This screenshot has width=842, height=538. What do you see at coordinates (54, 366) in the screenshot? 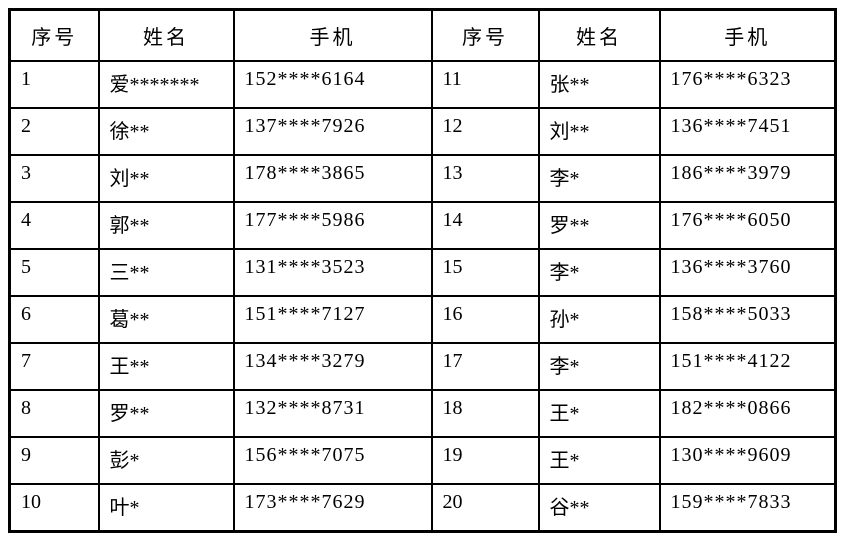
I see `left-serial-cell: 7` at bounding box center [54, 366].